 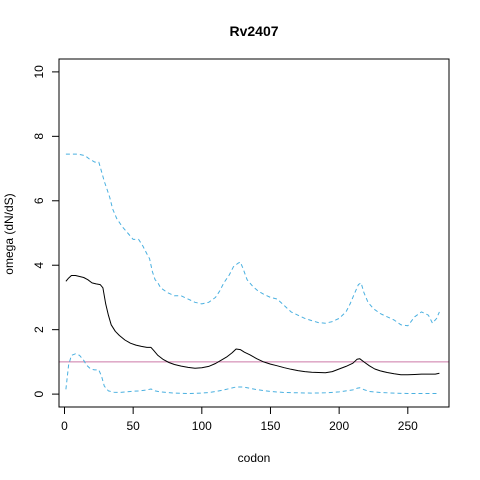 What do you see at coordinates (239, 419) in the screenshot?
I see `x-axis: 0 50 100 150 200 250` at bounding box center [239, 419].